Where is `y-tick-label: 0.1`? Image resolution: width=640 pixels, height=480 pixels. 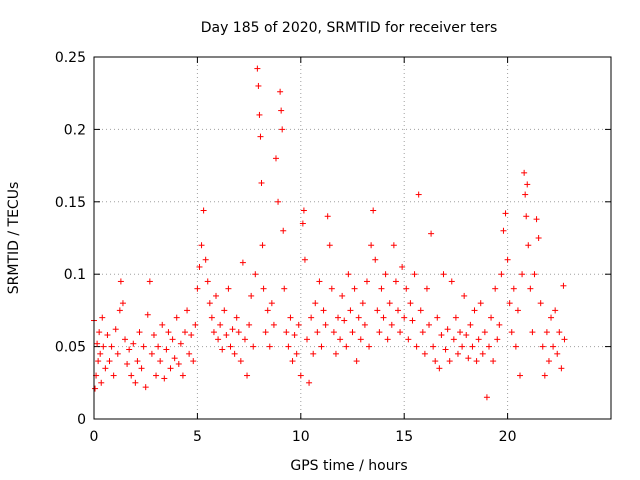
y-tick-label: 0.1 is located at coordinates (75, 275).